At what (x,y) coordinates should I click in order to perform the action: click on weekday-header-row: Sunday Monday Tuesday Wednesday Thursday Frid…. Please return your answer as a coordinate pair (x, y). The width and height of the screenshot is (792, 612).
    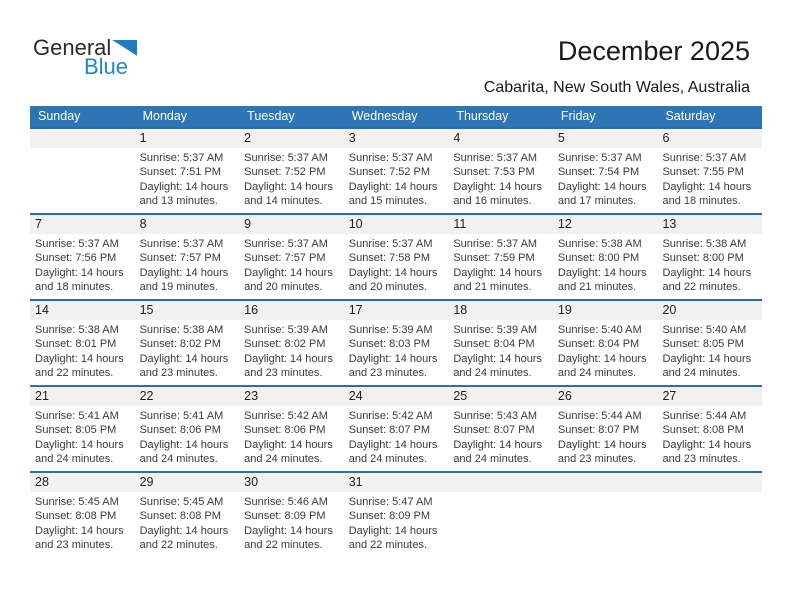
    Looking at the image, I should click on (396, 117).